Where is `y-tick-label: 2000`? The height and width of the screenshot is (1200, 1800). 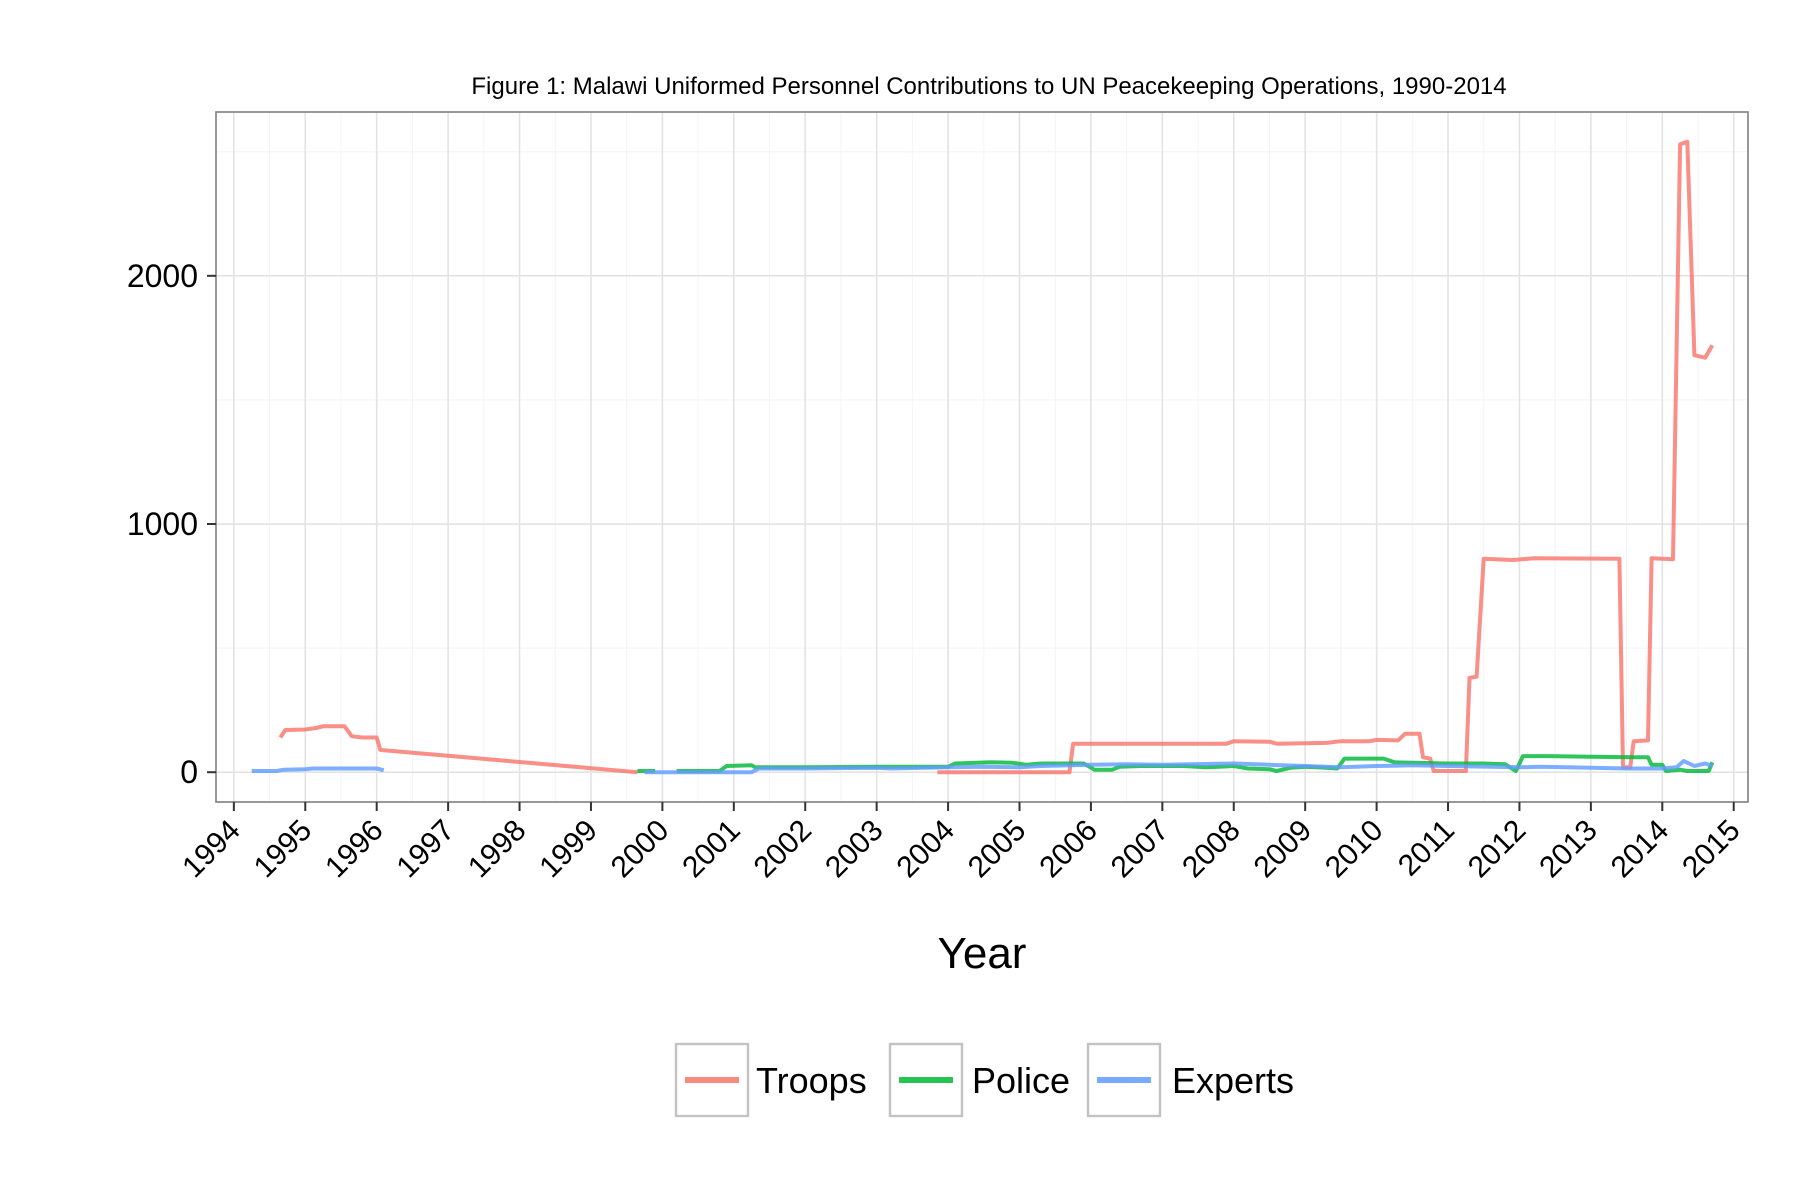 y-tick-label: 2000 is located at coordinates (162, 276).